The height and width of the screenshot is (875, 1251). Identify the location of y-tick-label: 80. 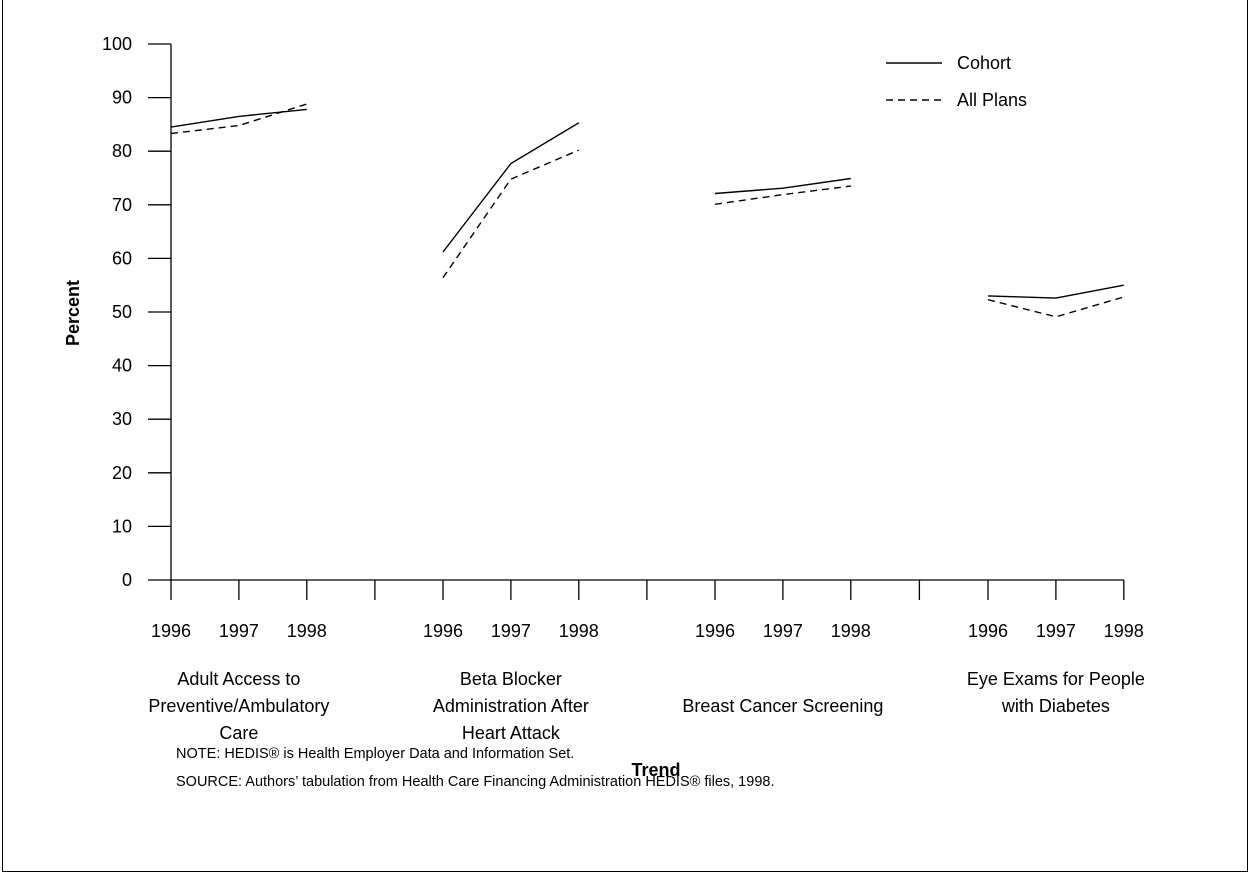
(122, 151).